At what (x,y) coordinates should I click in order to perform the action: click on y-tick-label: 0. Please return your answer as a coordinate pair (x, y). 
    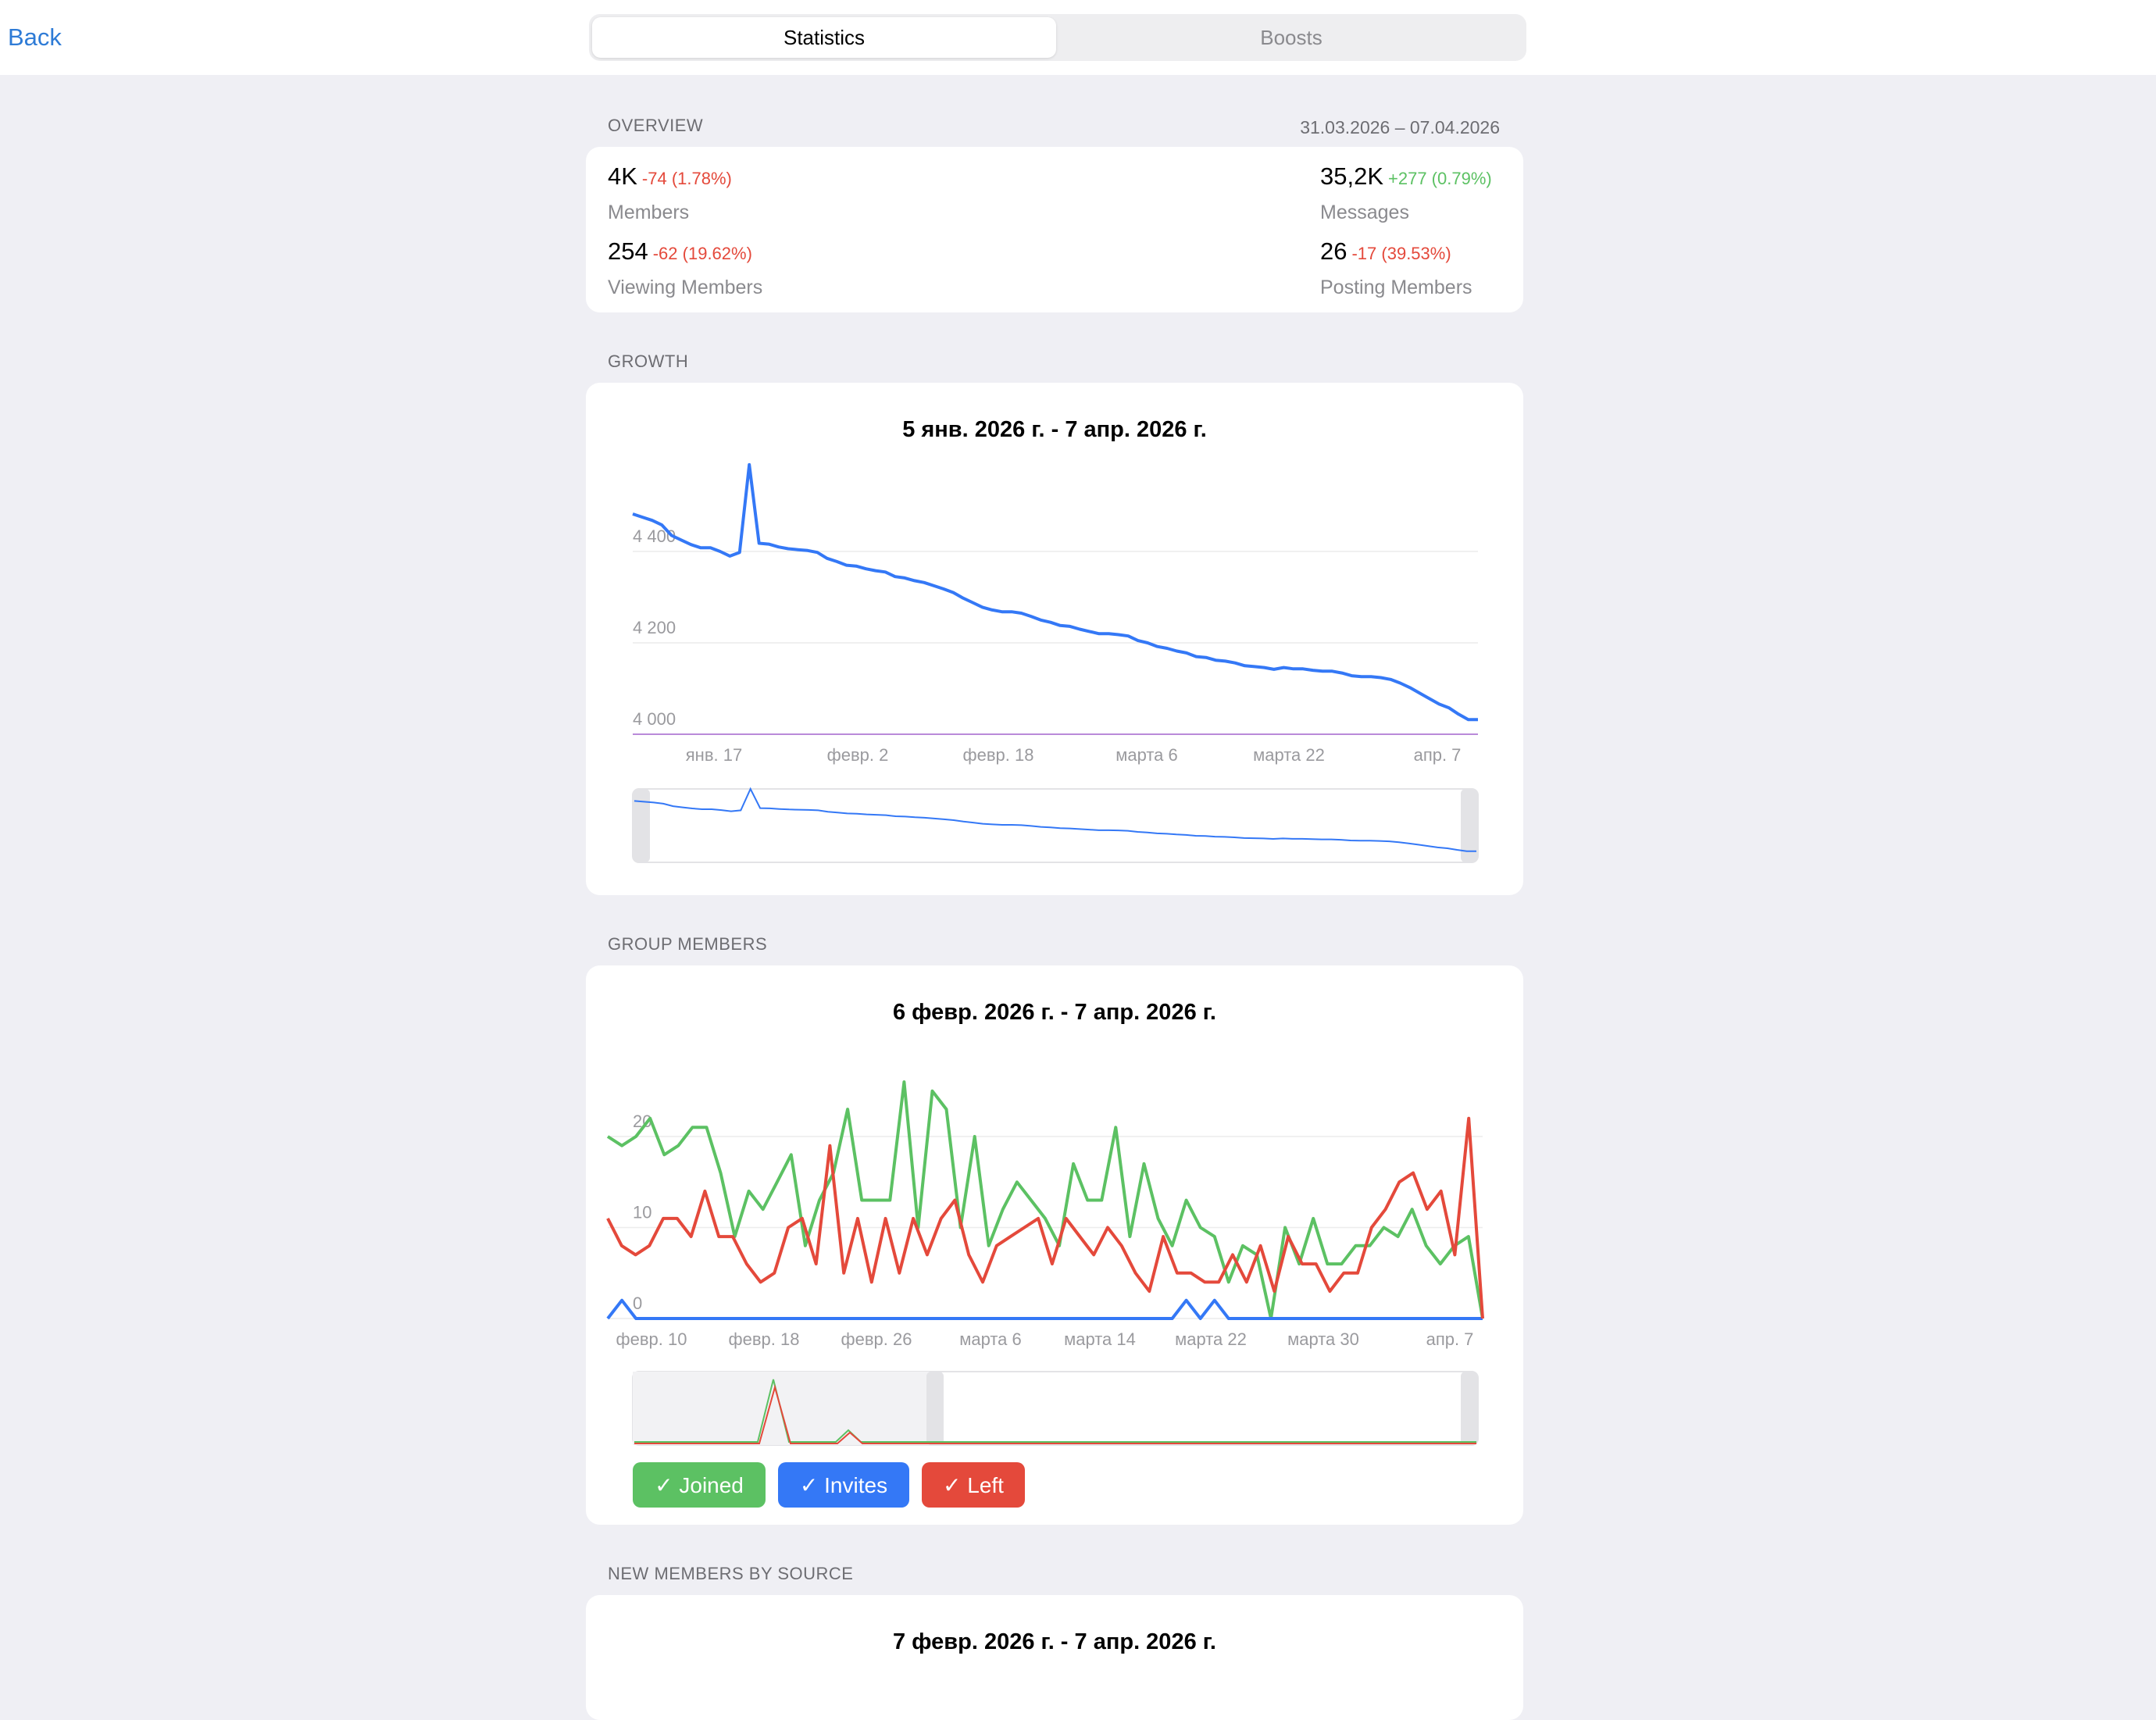
    Looking at the image, I should click on (637, 1303).